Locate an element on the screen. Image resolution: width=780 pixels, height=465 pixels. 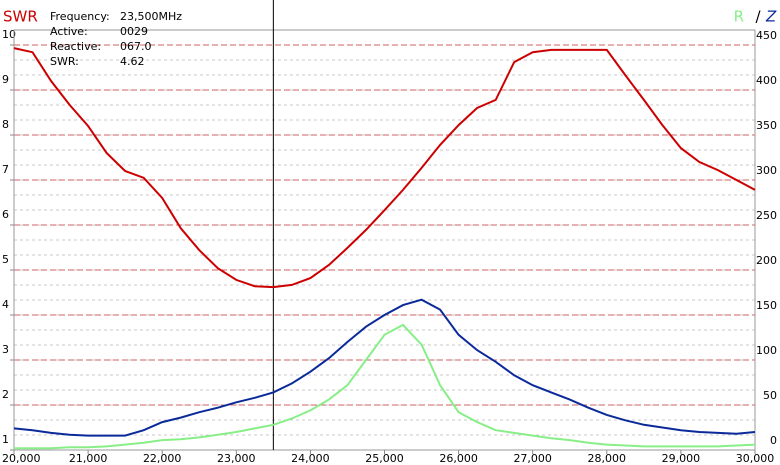
y2-tick-label: 50 is located at coordinates (770, 395).